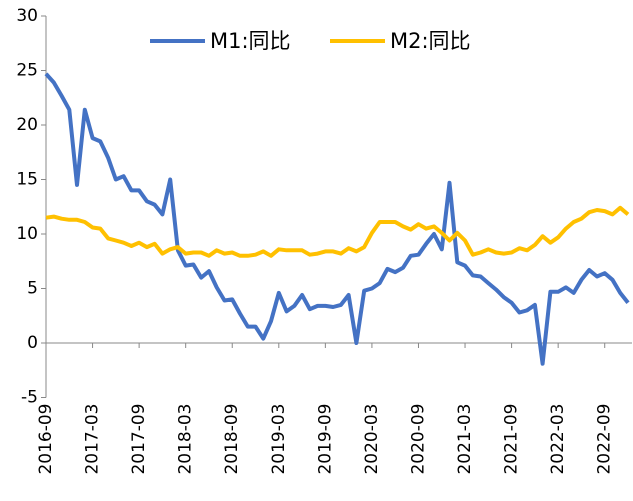 This screenshot has height=501, width=633. What do you see at coordinates (605, 439) in the screenshot?
I see `x-tick-label: 2022-09` at bounding box center [605, 439].